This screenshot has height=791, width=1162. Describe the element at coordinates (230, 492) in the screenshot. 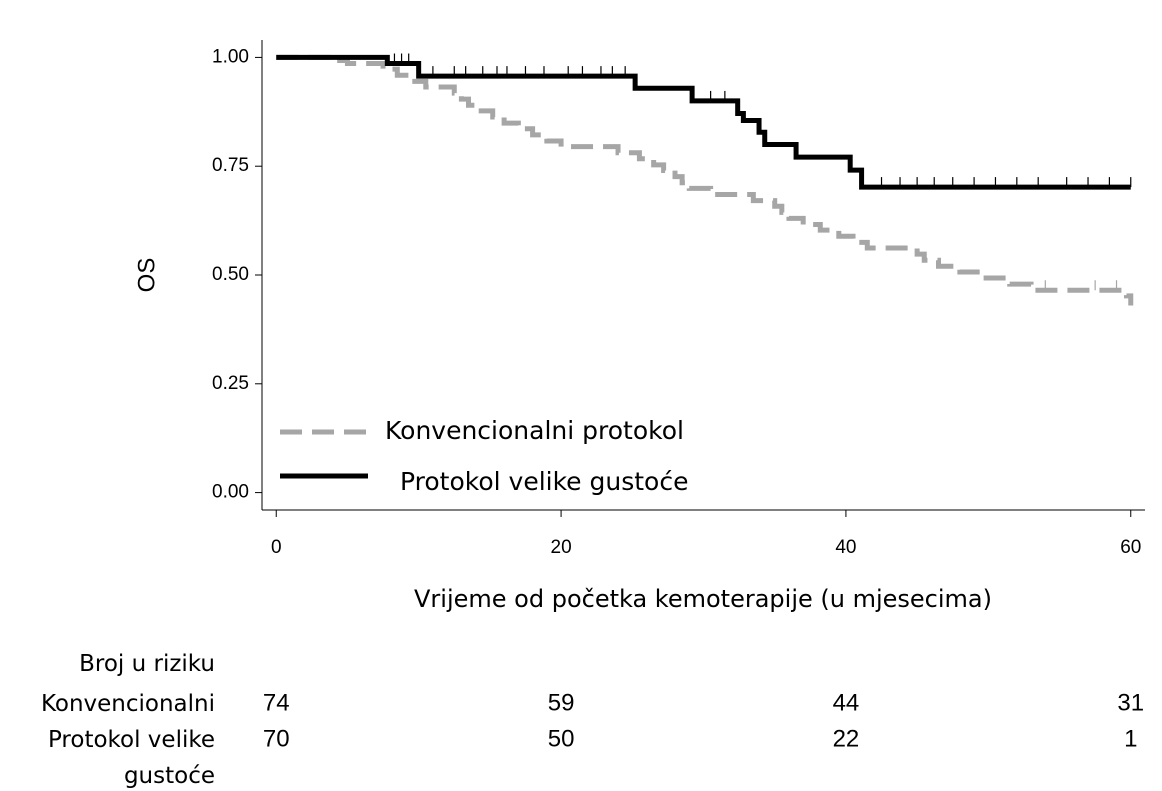

I see `y-tick-label: 0.00` at that location.